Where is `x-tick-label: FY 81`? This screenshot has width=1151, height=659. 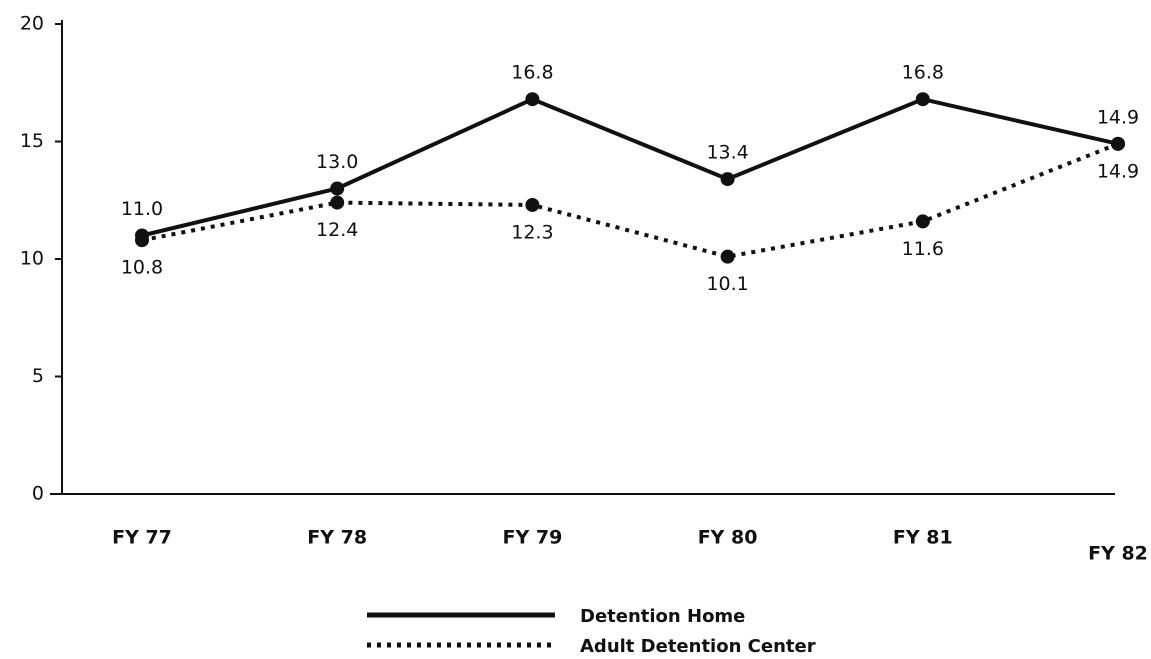
x-tick-label: FY 81 is located at coordinates (923, 538).